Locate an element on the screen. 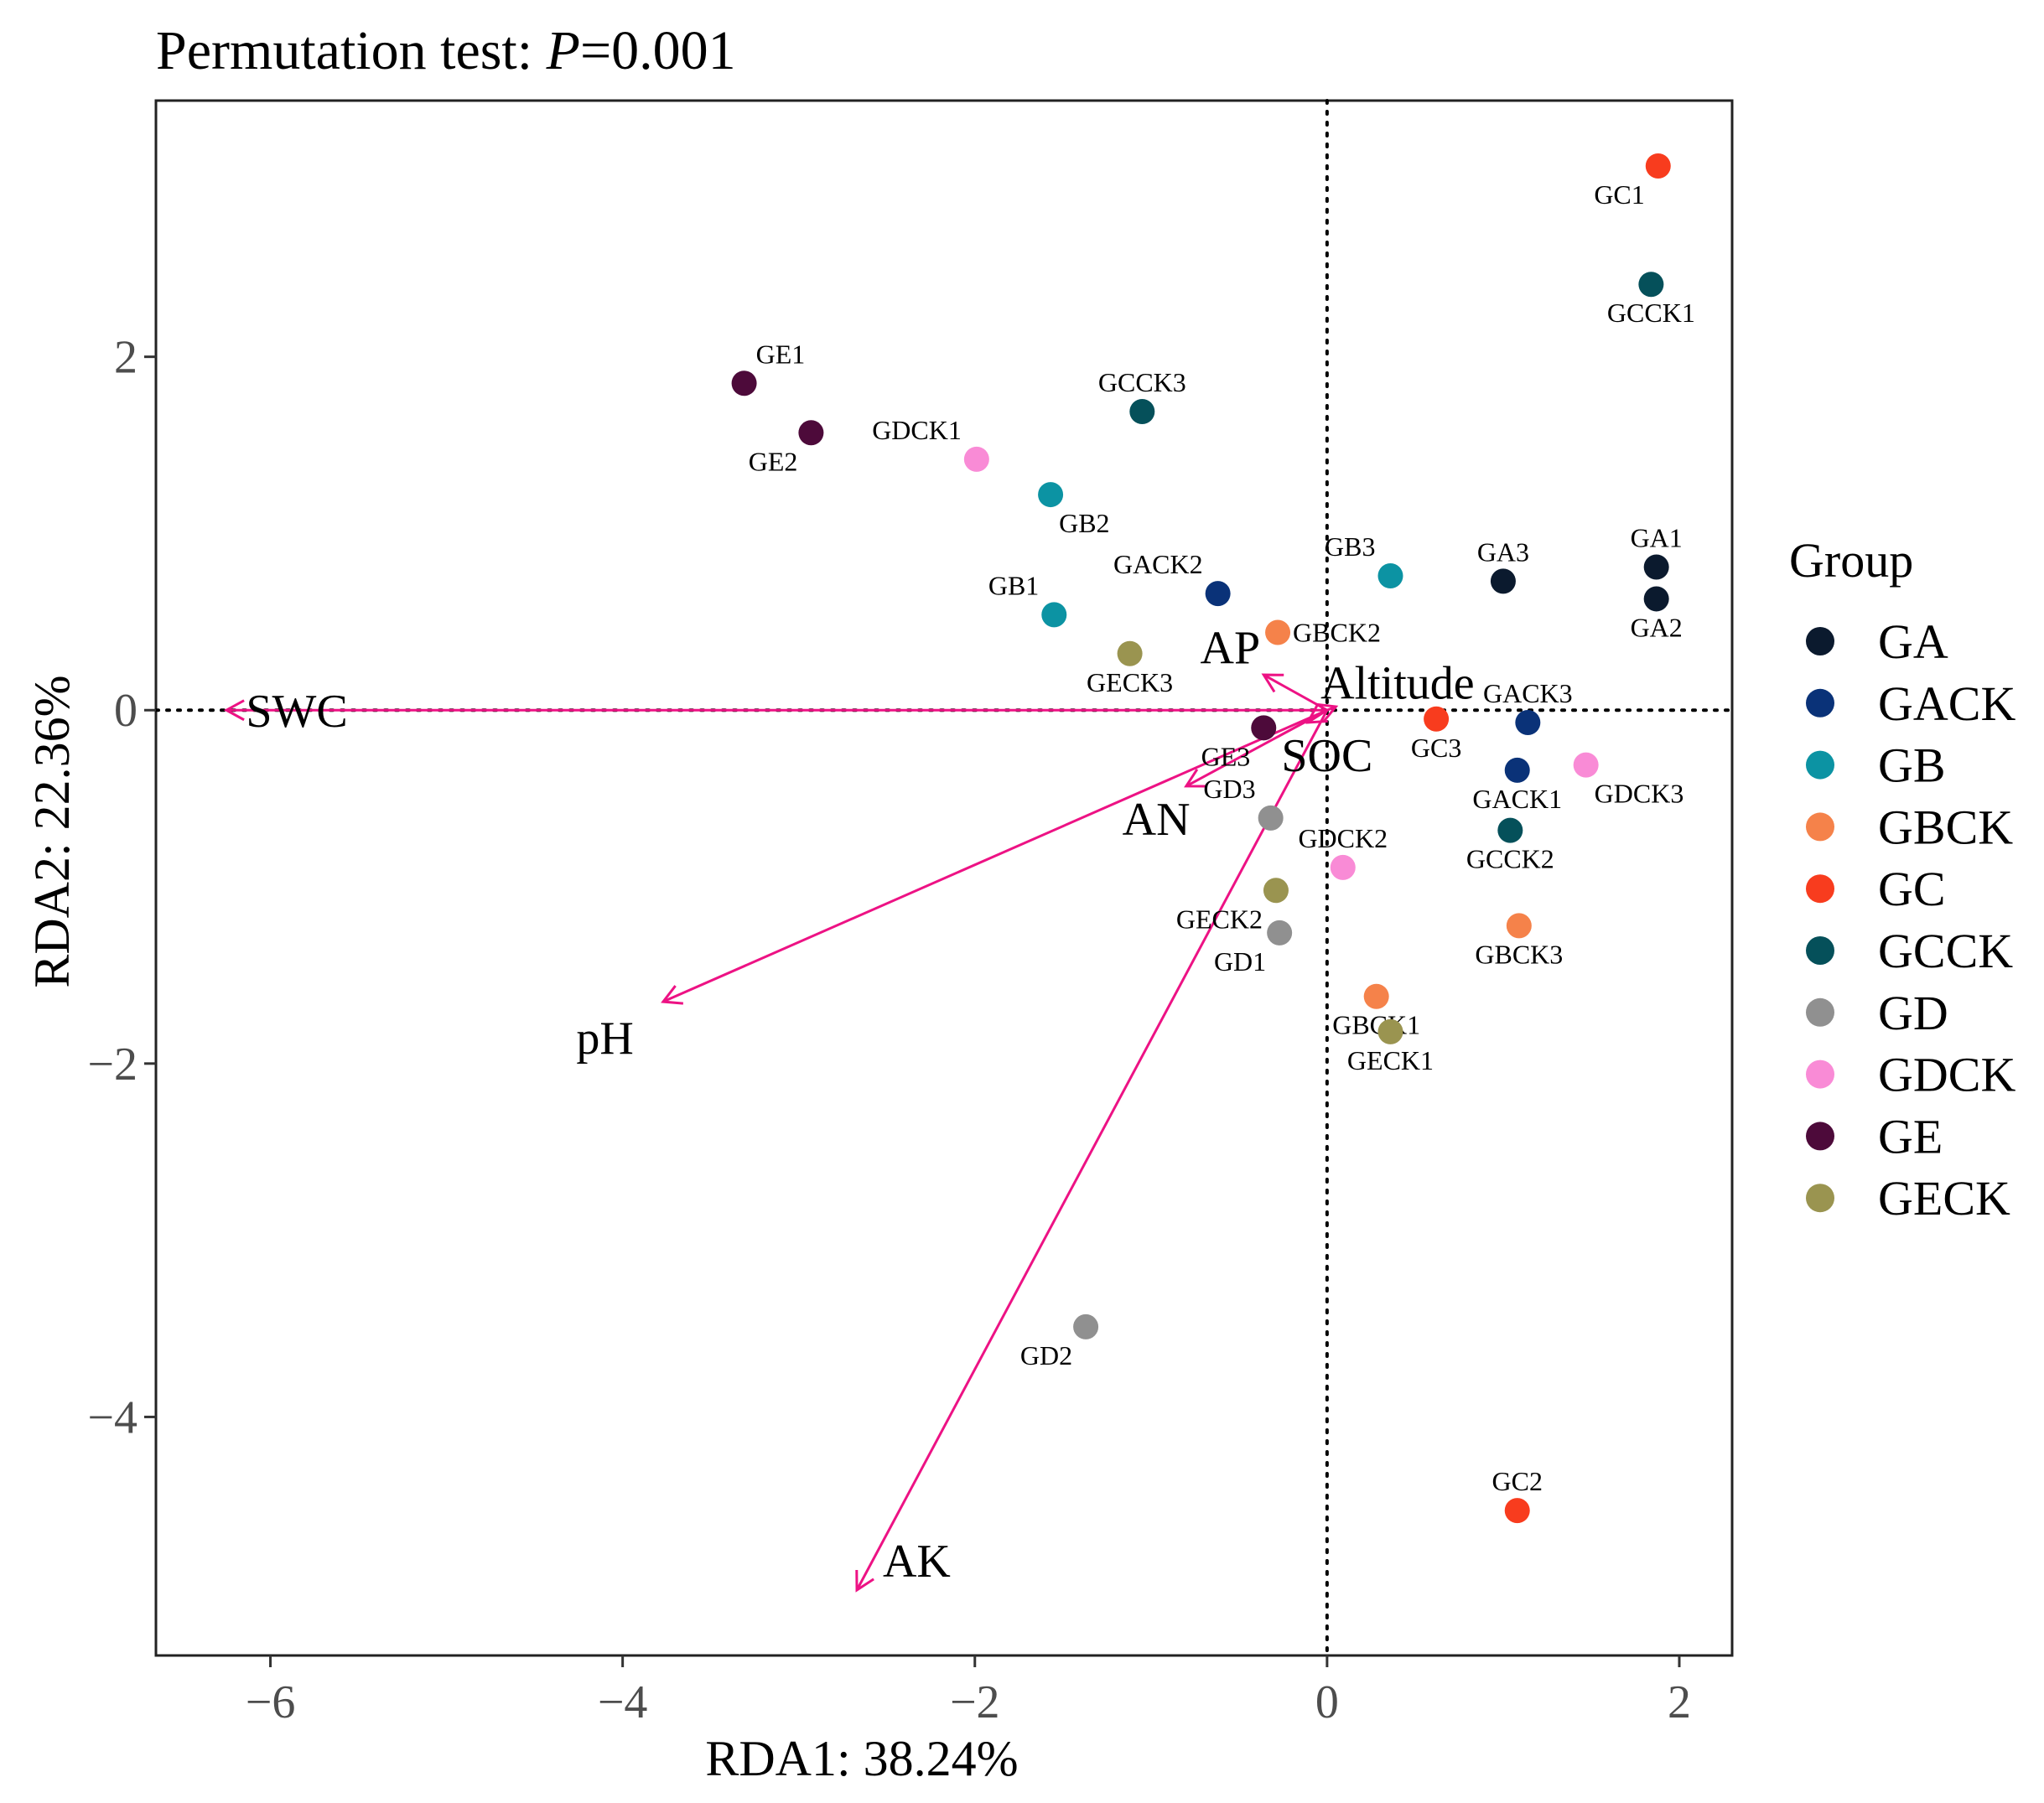 This screenshot has height=1803, width=2044. point-gd1: GD1 is located at coordinates (1253, 948).